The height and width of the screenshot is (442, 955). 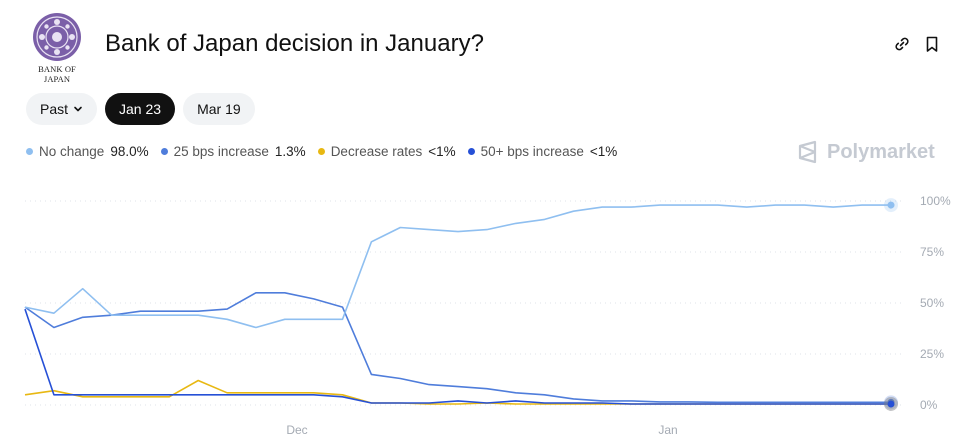 What do you see at coordinates (807, 152) in the screenshot?
I see `polymarket-logo-icon` at bounding box center [807, 152].